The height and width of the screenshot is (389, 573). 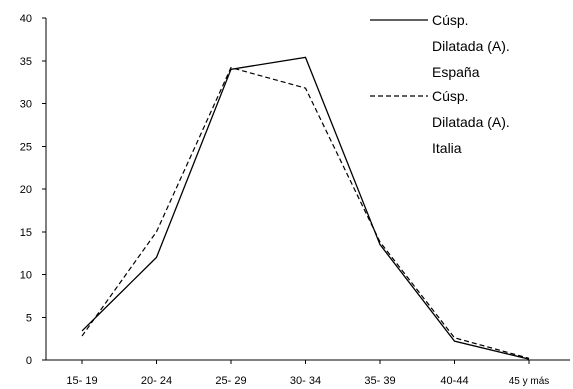 What do you see at coordinates (305, 381) in the screenshot?
I see `x-tick-label: 30- 34` at bounding box center [305, 381].